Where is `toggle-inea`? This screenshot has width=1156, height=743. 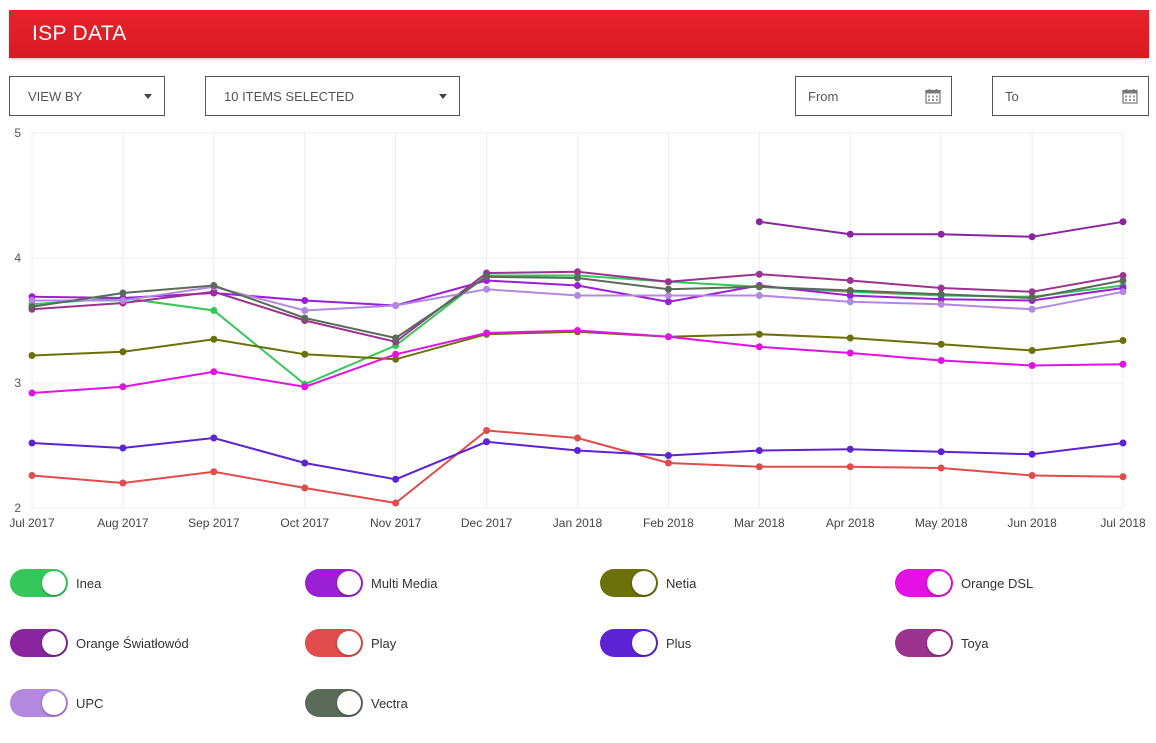
toggle-inea is located at coordinates (39, 583).